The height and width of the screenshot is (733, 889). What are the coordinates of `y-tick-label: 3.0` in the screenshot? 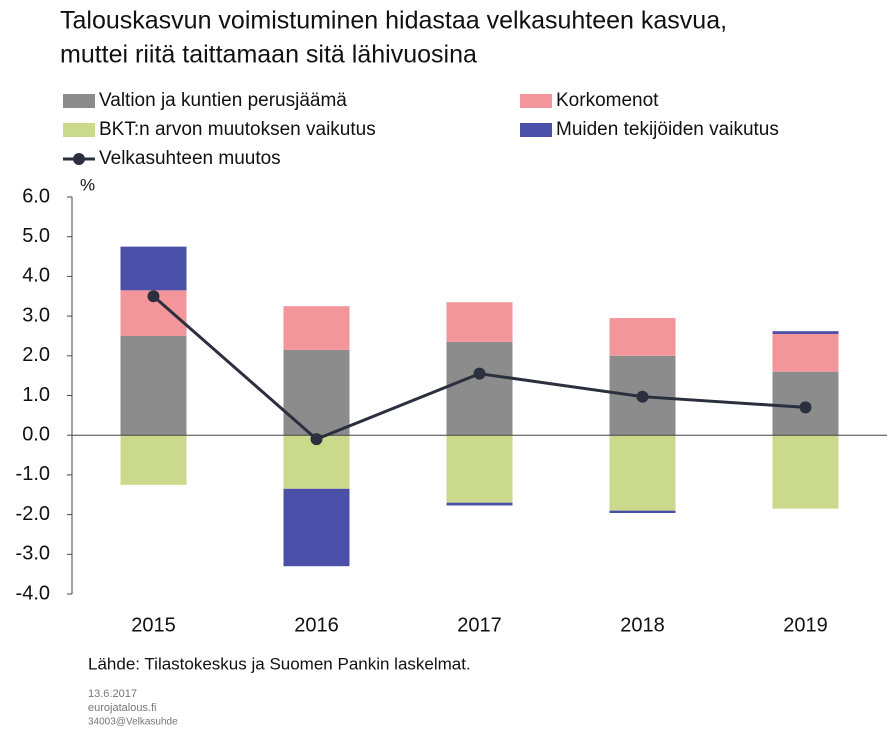 It's located at (36, 315).